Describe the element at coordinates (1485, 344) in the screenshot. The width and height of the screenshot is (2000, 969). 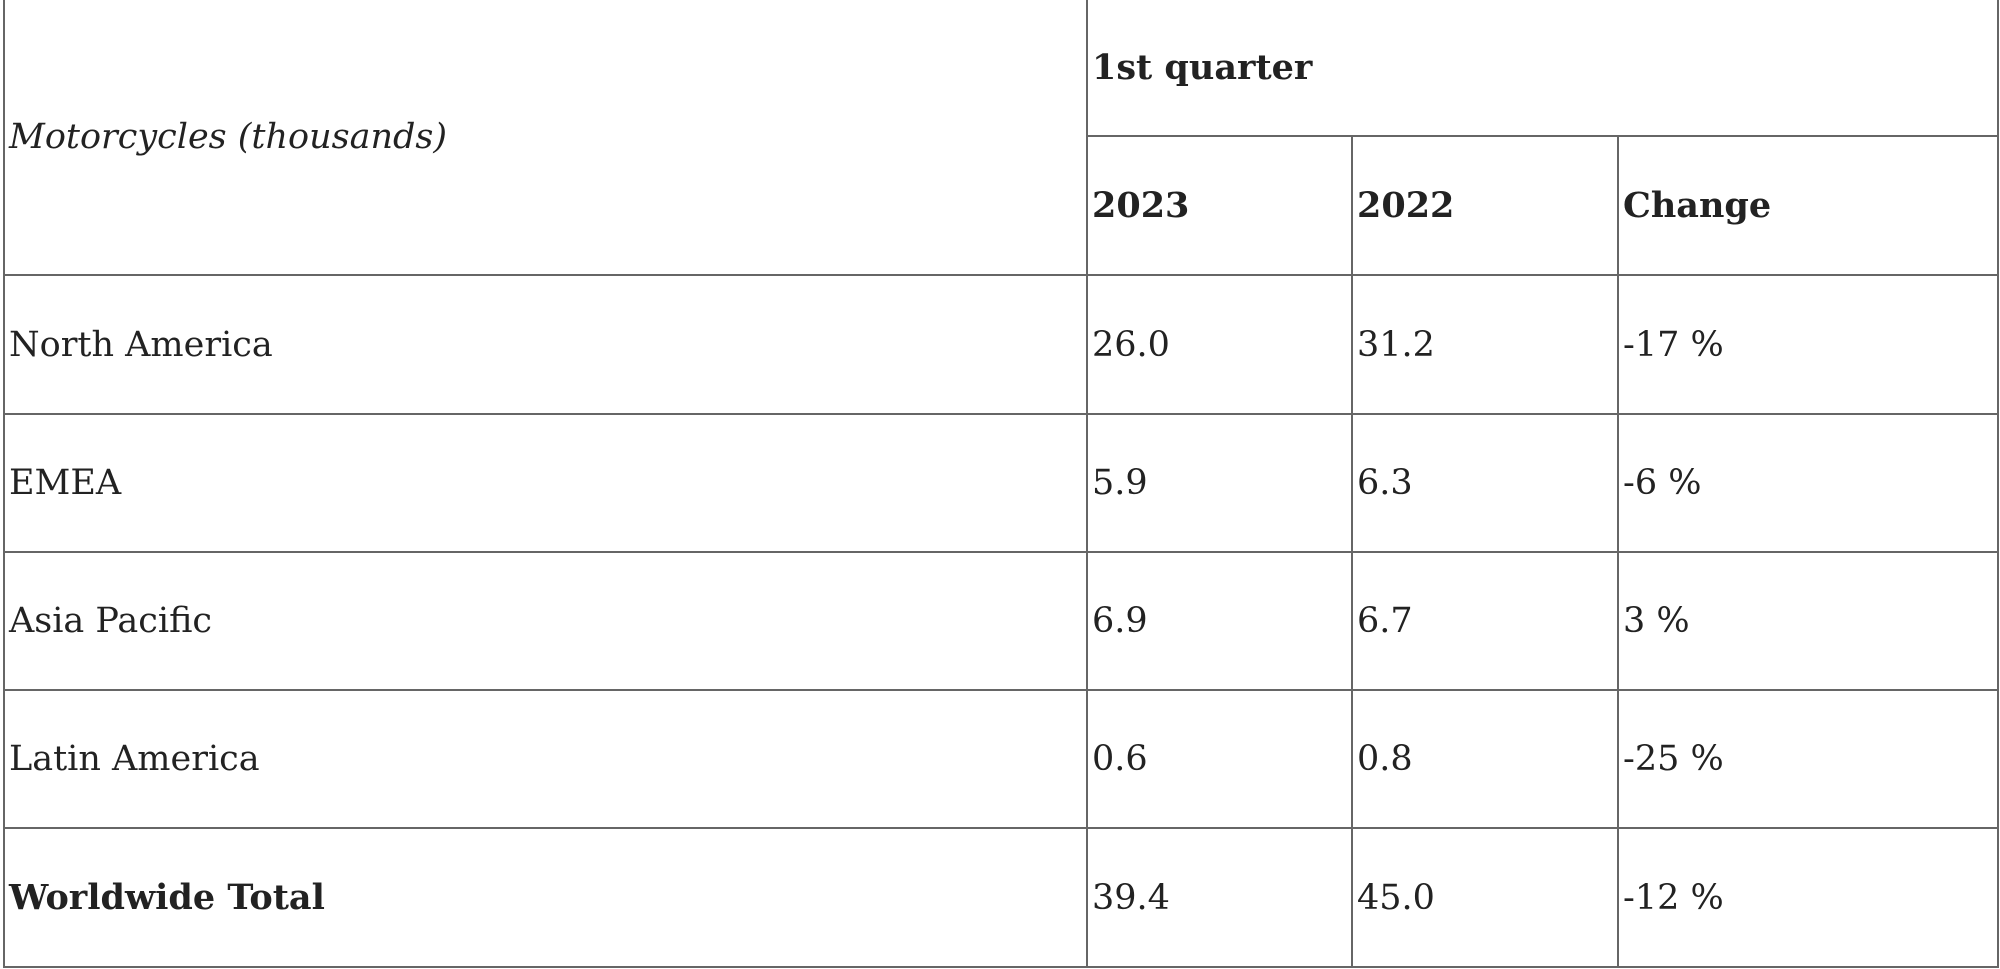
I see `cell: 31.2` at that location.